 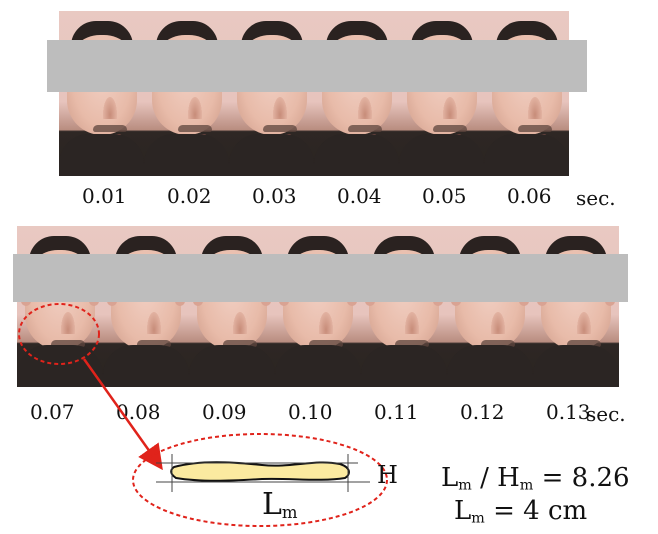 What do you see at coordinates (444, 196) in the screenshot?
I see `time-label: 0.05` at bounding box center [444, 196].